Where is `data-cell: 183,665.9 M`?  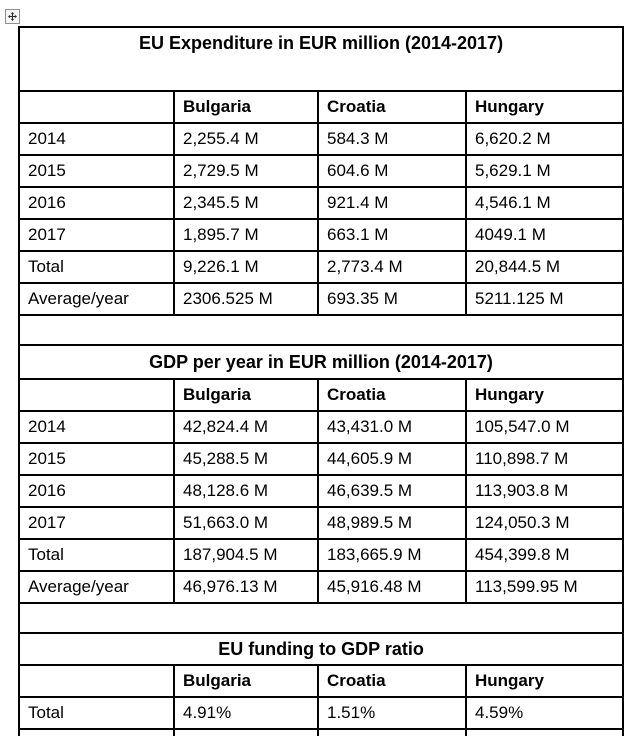 data-cell: 183,665.9 M is located at coordinates (392, 555).